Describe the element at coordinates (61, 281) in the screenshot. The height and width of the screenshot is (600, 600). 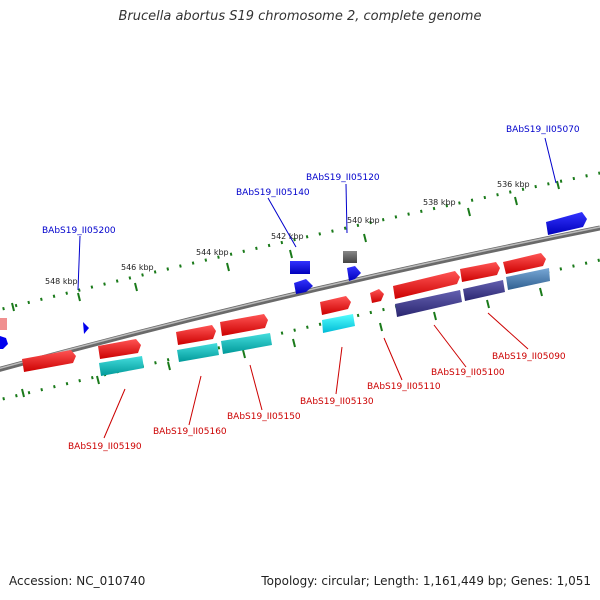
I see `tick-label: 548 kbp` at that location.